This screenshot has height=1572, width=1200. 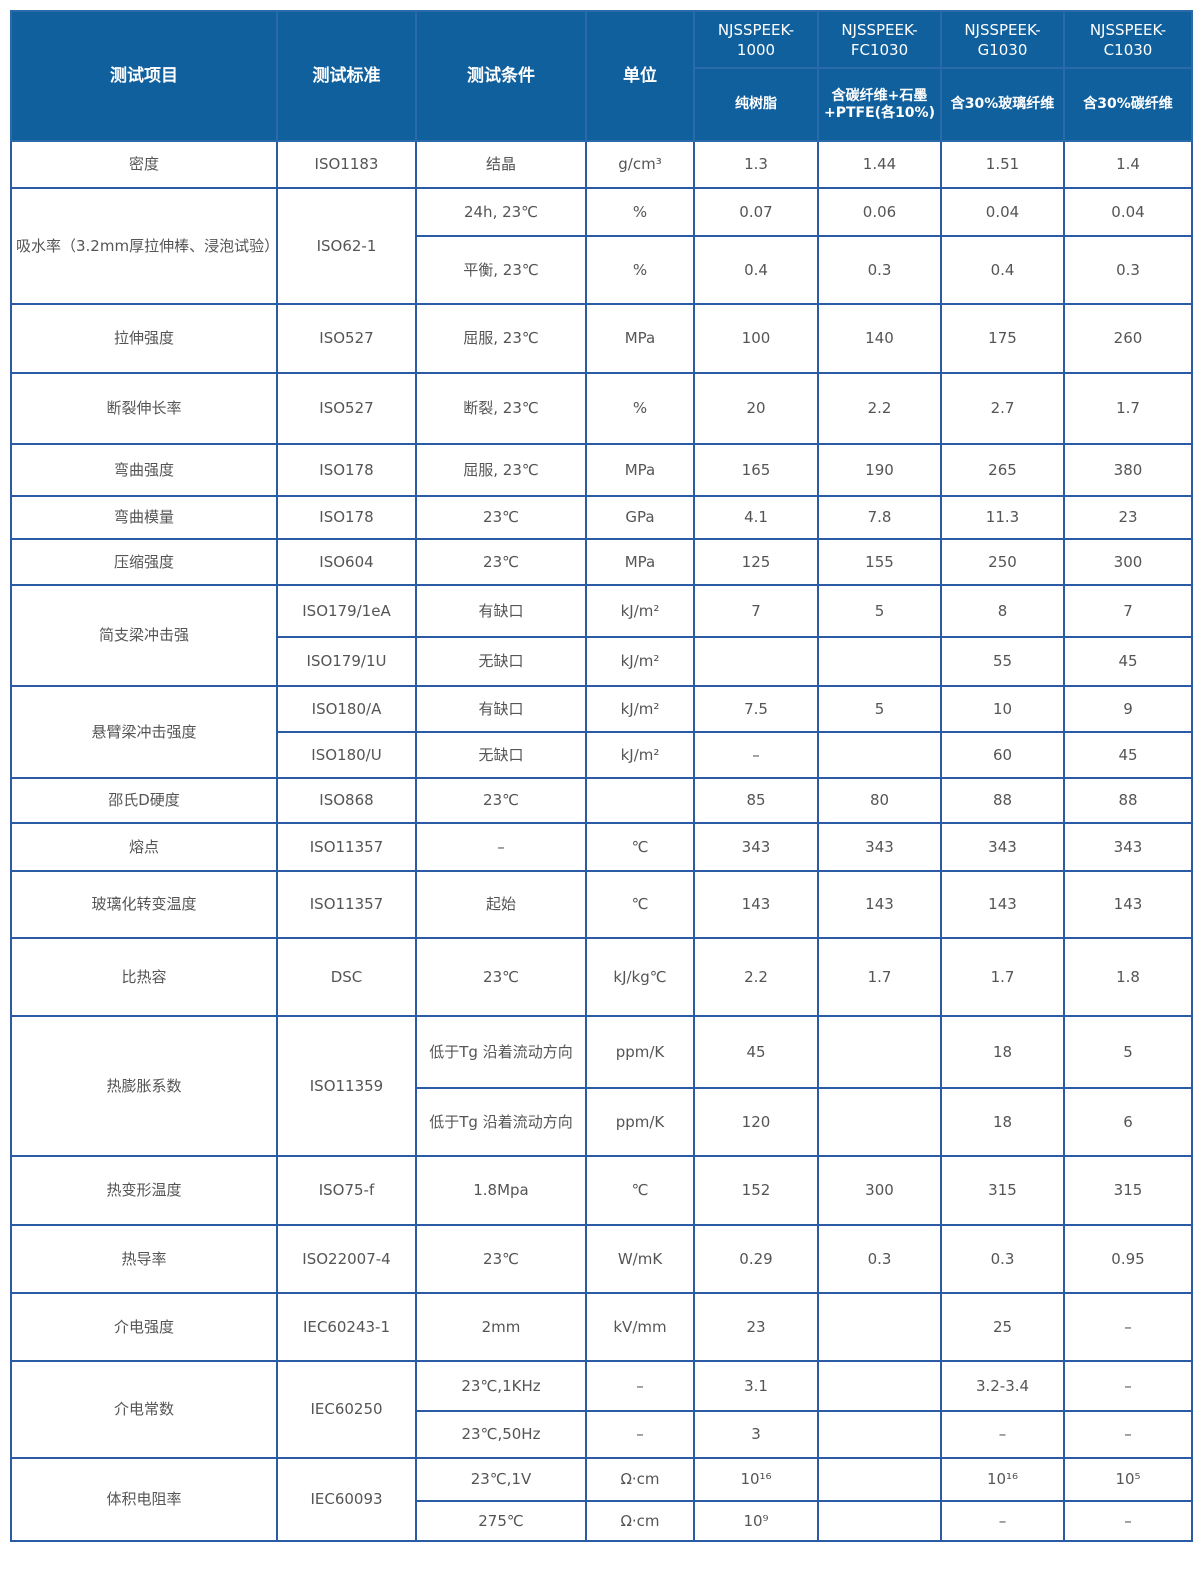 I want to click on table-row: 弯曲模量 ISO178 23℃ GPa 4.1 7.8 11.3 23, so click(x=601, y=517).